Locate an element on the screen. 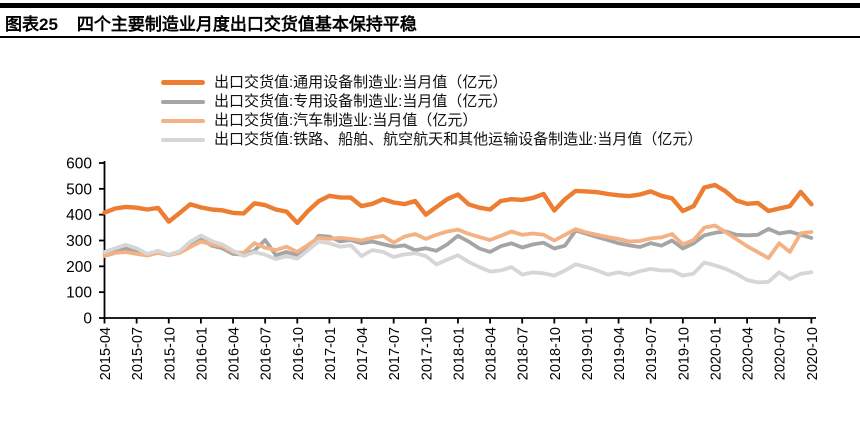 This screenshot has width=860, height=441. header-bottom-rule is located at coordinates (430, 37).